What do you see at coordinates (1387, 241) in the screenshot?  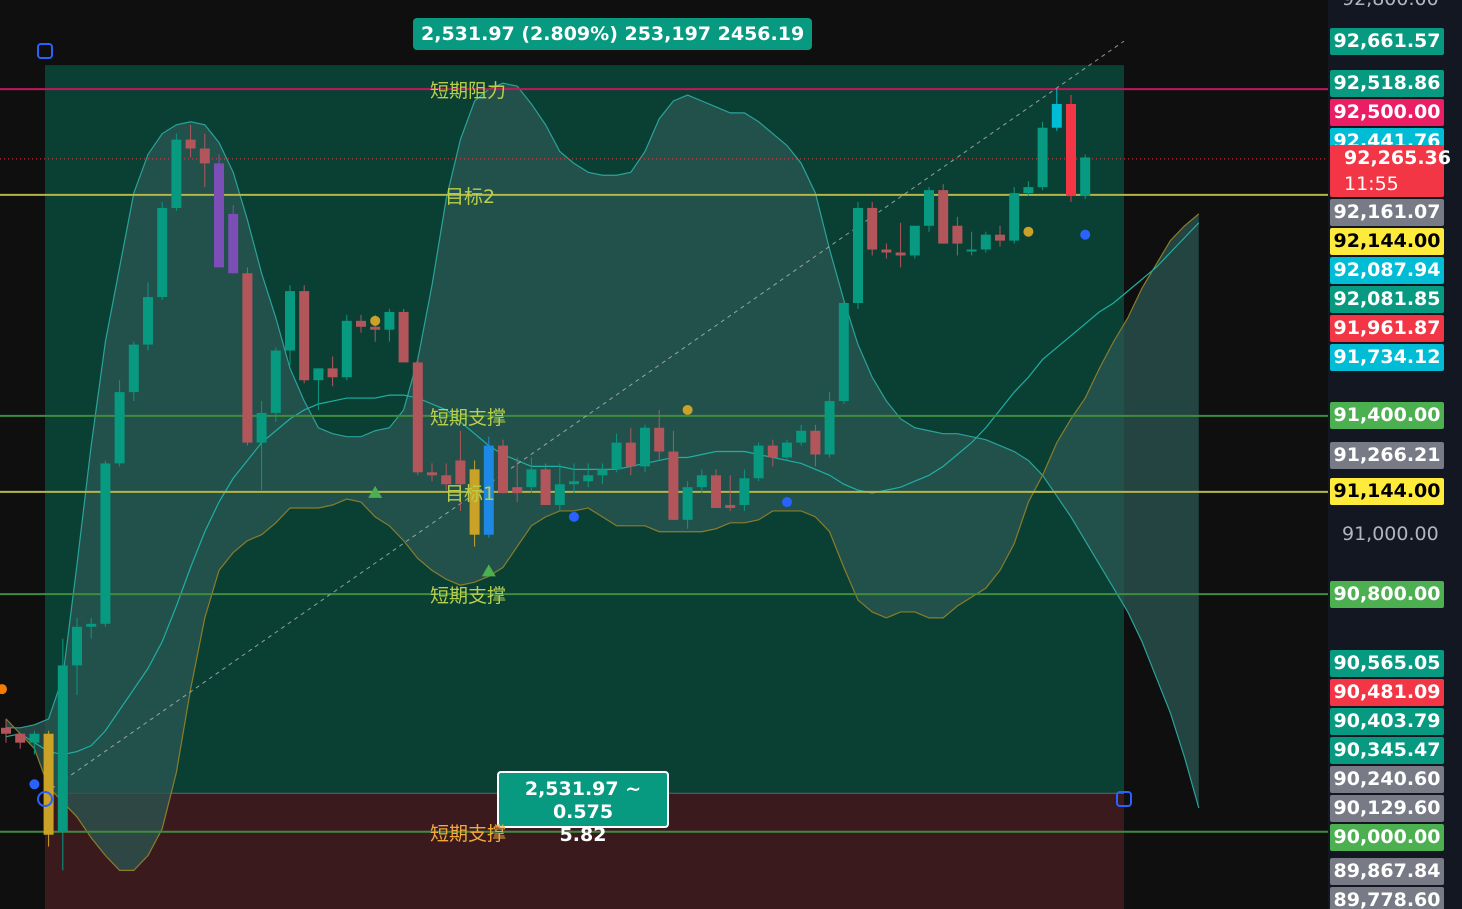 I see `price-tag-5: 92,144.00` at bounding box center [1387, 241].